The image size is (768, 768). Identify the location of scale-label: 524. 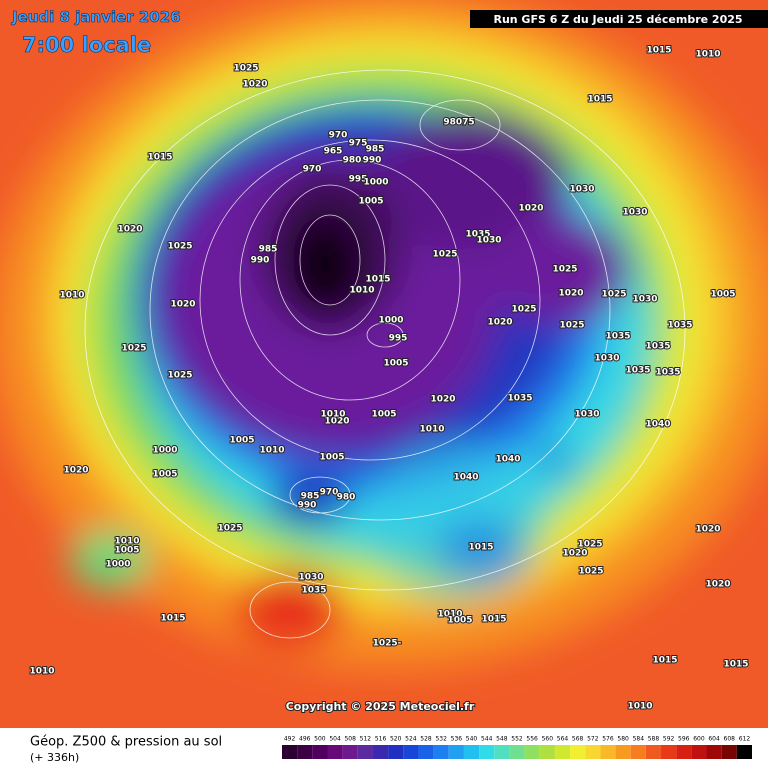
(411, 739).